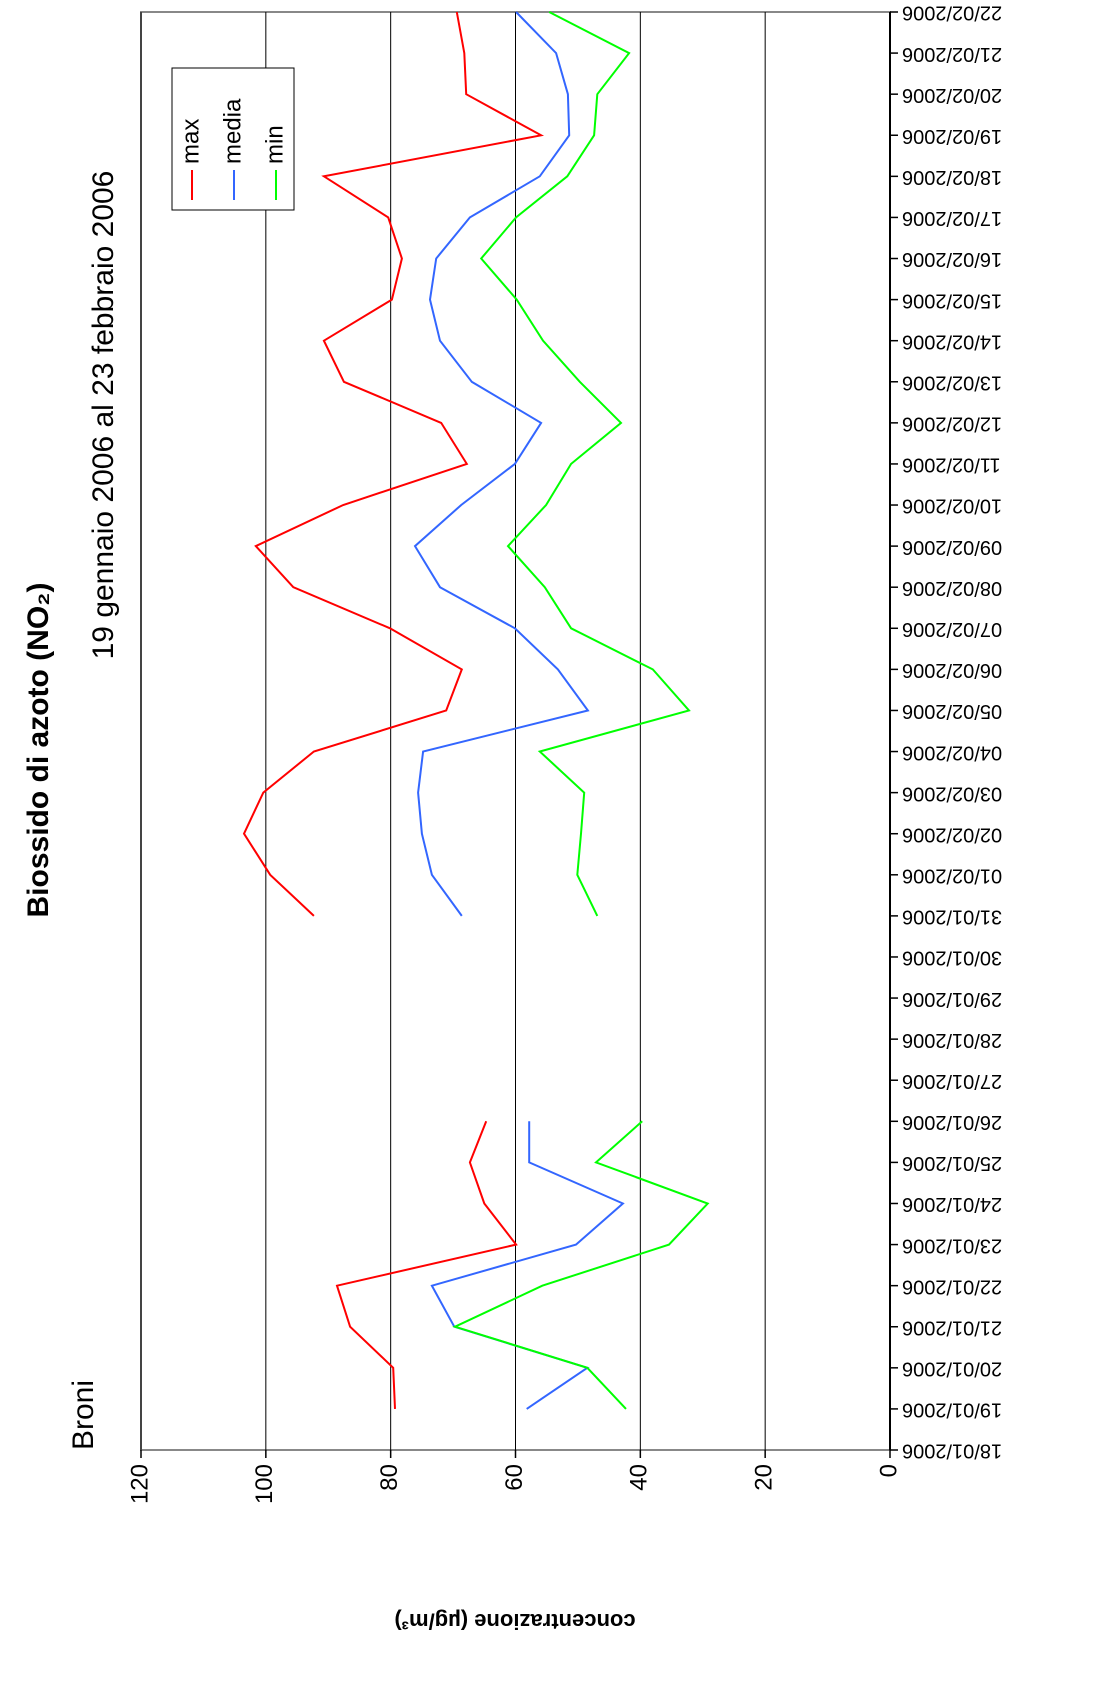  I want to click on chart-subtitle: 19 gennaio 2006 al 23 febbraio 2006, so click(103, 415).